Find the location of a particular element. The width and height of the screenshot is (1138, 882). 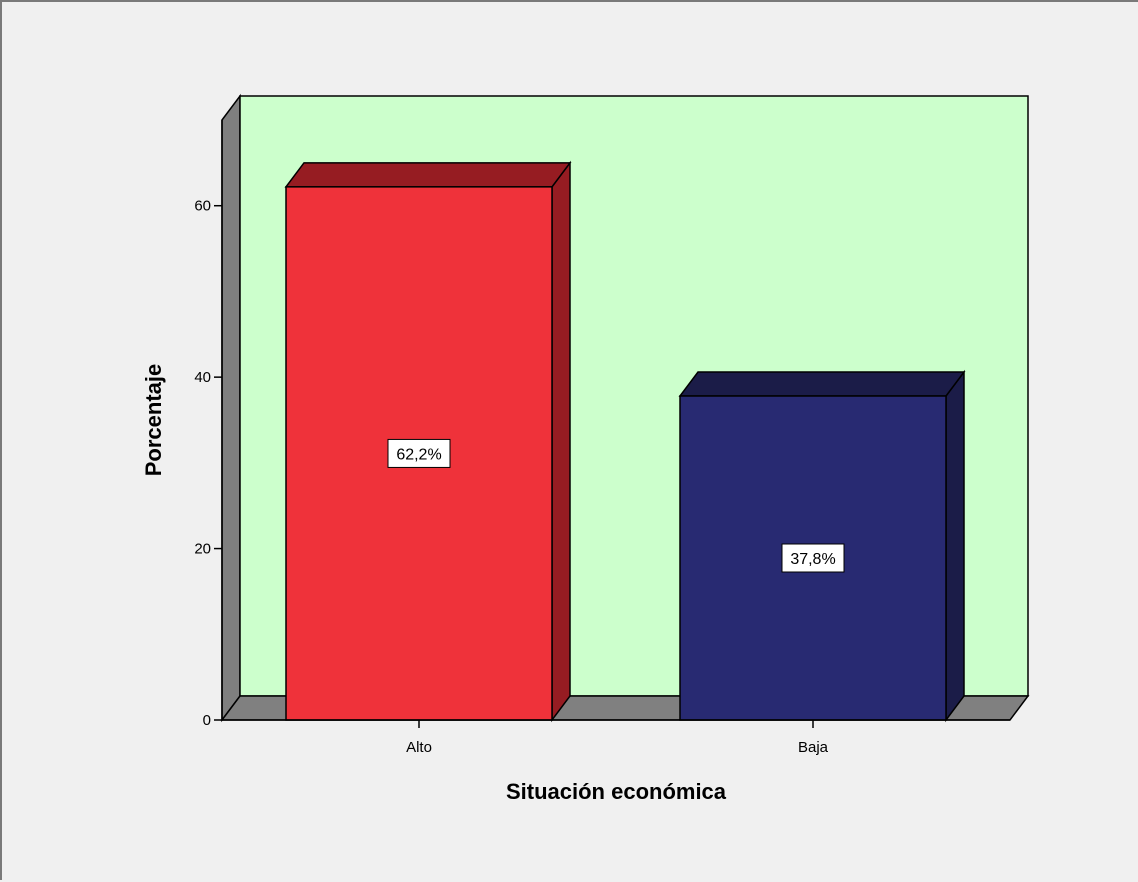

data-label-text: 37,8% is located at coordinates (812, 559).